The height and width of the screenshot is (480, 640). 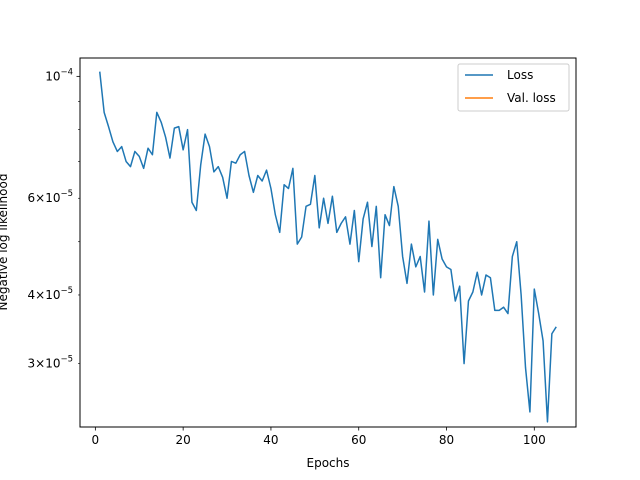 I want to click on y-minor-tick-label: 3×10⁻⁵, so click(x=51, y=363).